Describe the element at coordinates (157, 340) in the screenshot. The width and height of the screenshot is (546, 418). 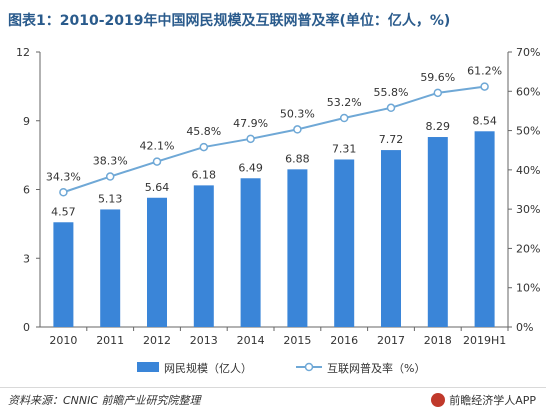
I see `x-tick-label: 2012` at that location.